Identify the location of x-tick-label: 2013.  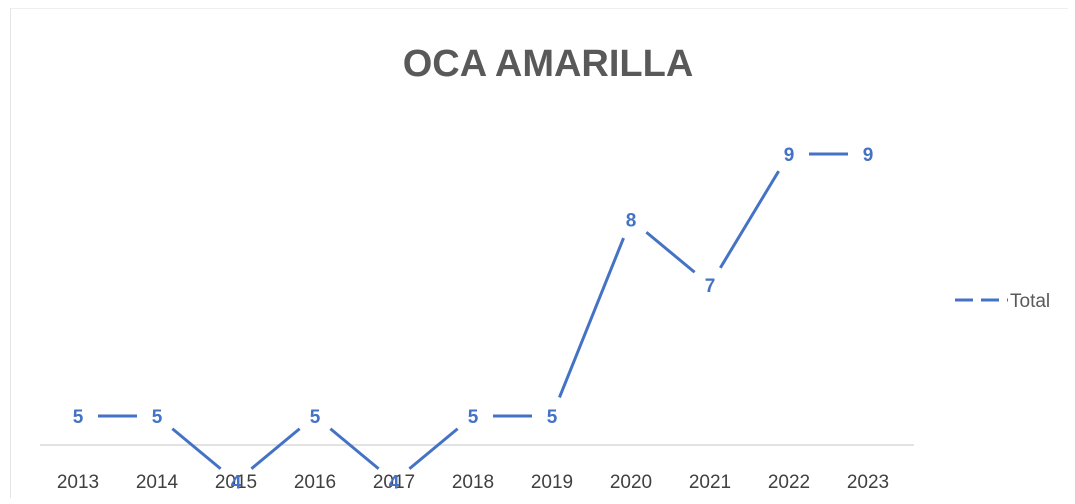
(78, 482).